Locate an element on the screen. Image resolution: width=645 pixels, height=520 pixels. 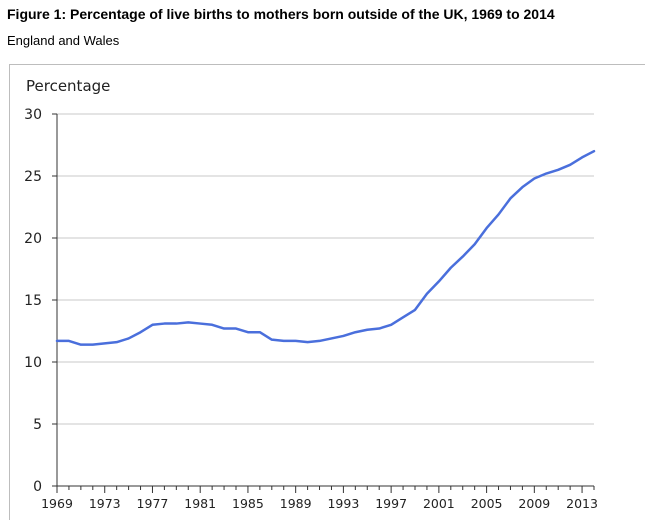
data-point-1989 is located at coordinates (295, 341).